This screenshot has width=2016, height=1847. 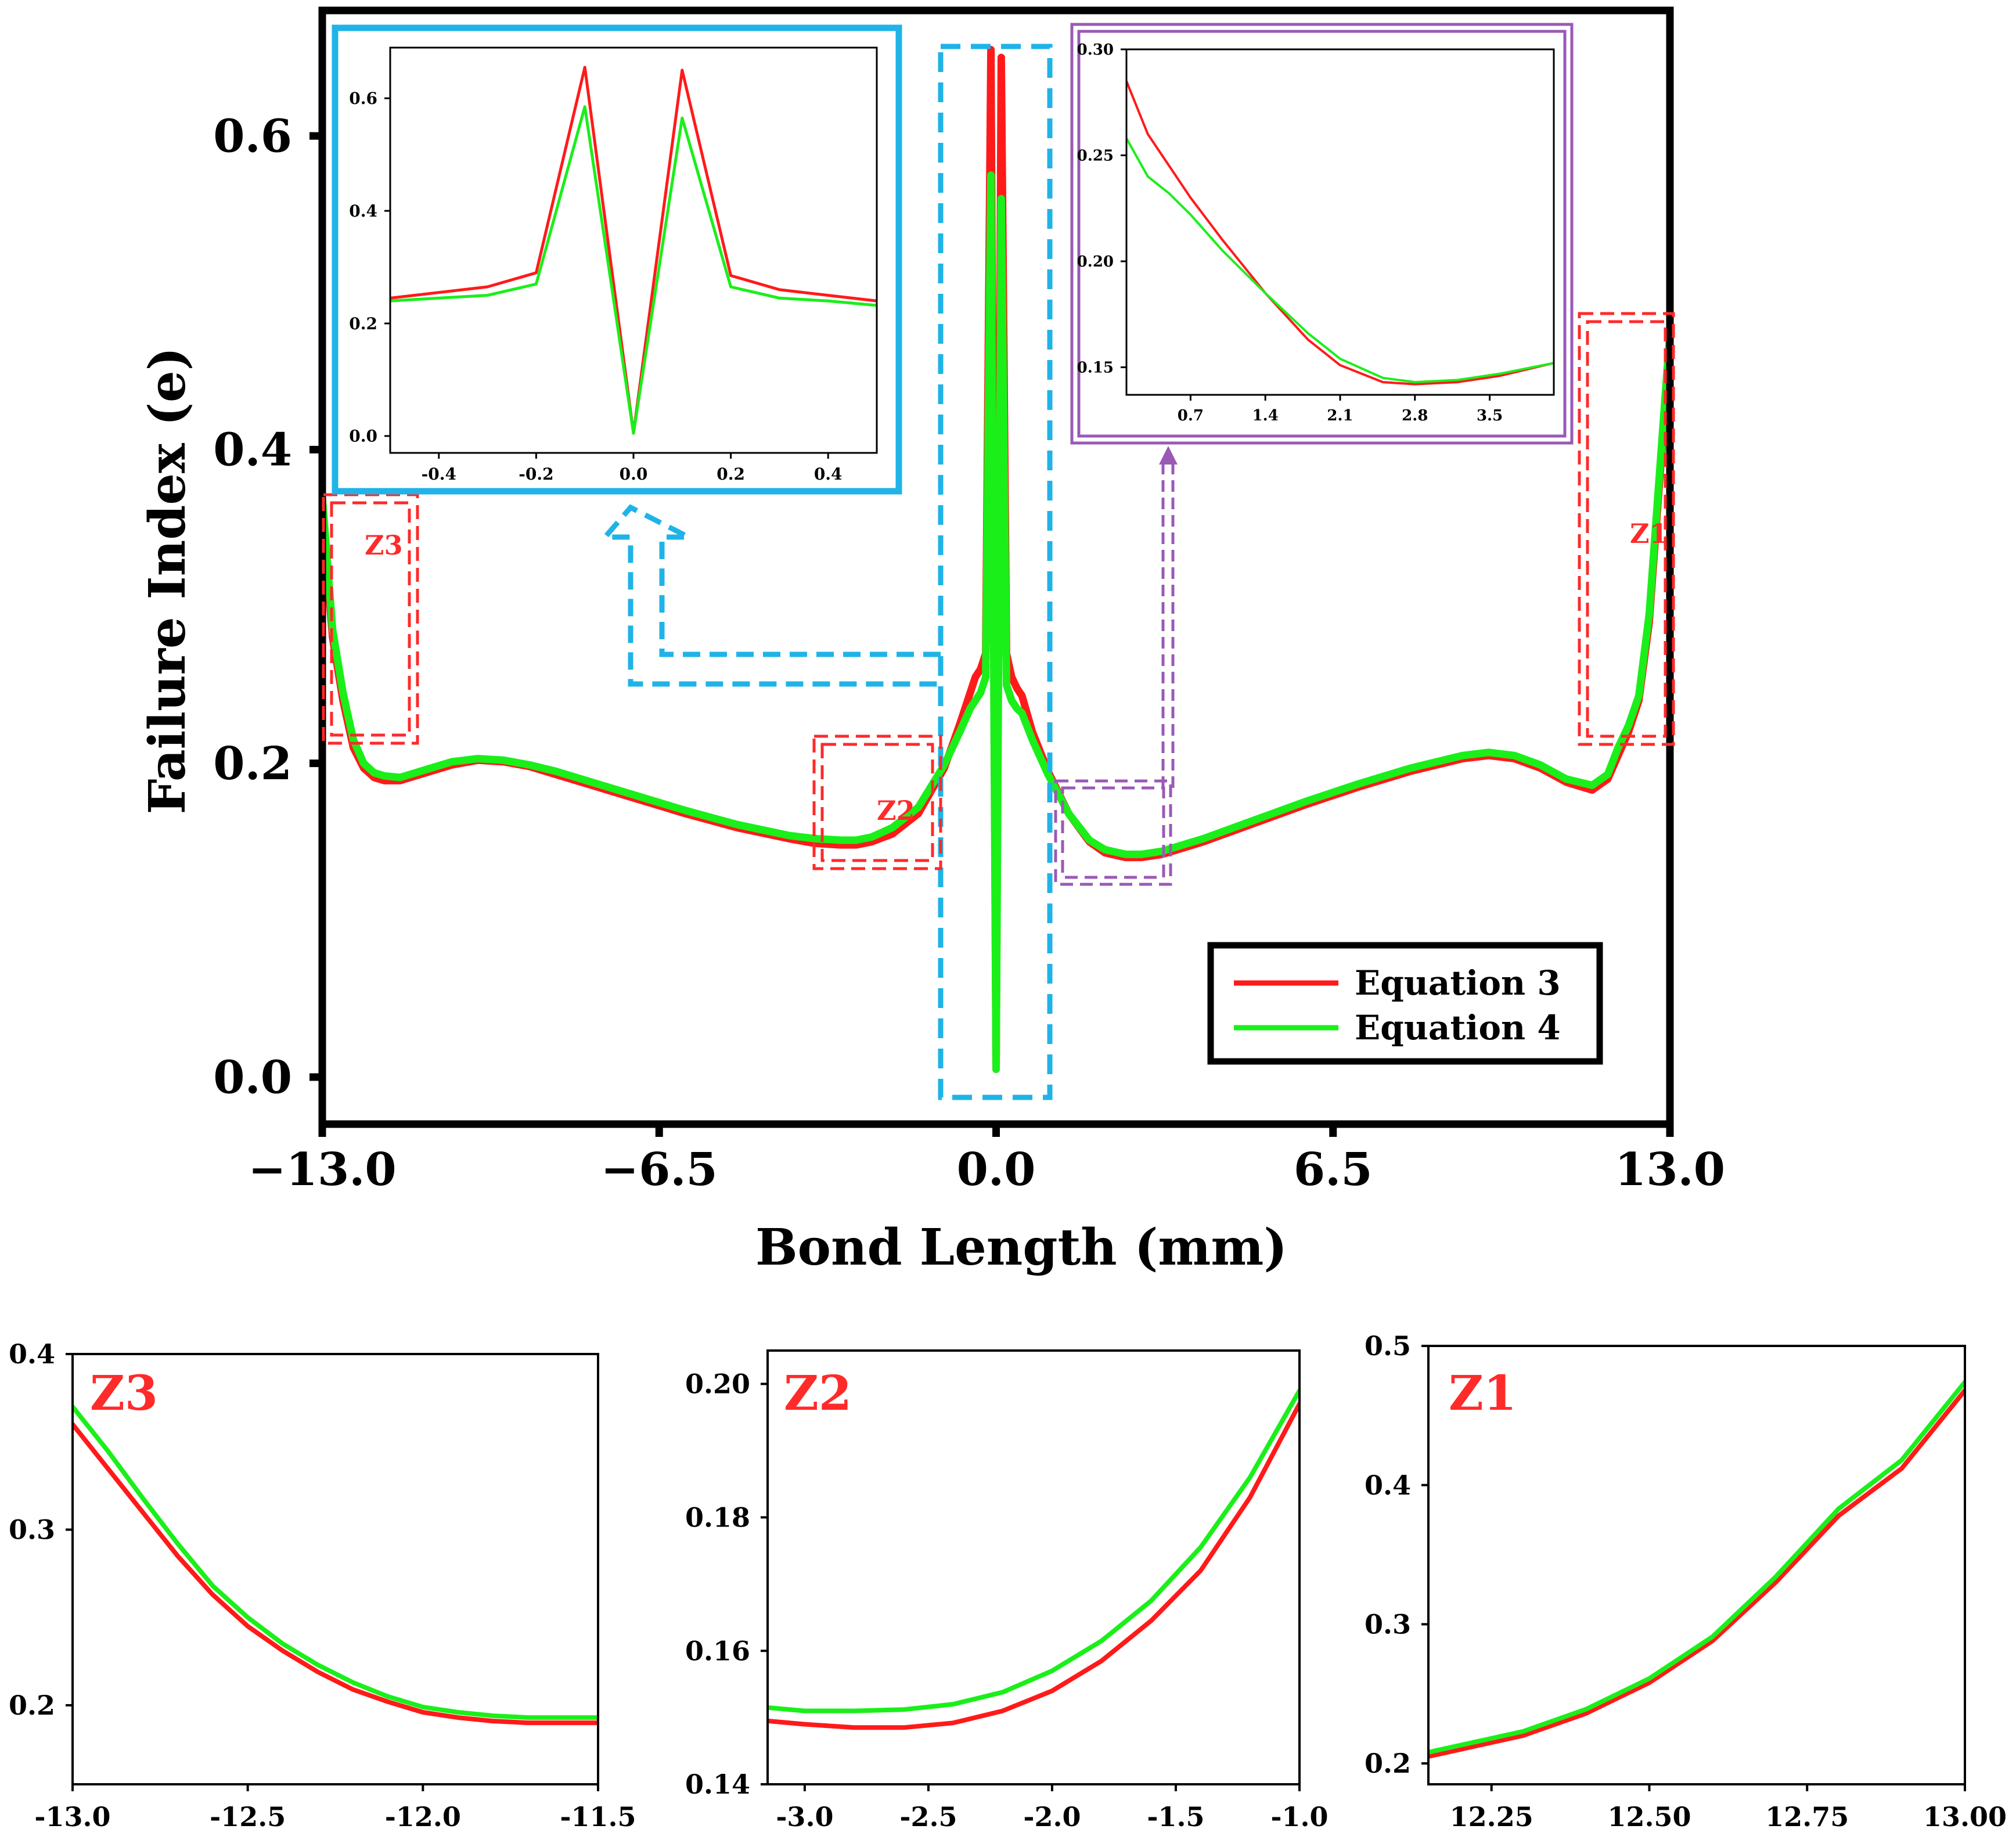 What do you see at coordinates (248, 1817) in the screenshot?
I see `z3-x-tick-label: -12.5` at bounding box center [248, 1817].